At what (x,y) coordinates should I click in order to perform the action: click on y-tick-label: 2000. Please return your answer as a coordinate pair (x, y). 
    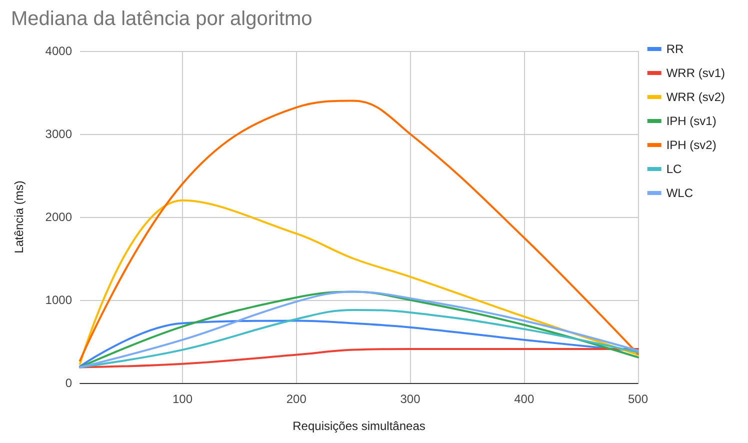
    Looking at the image, I should click on (58, 217).